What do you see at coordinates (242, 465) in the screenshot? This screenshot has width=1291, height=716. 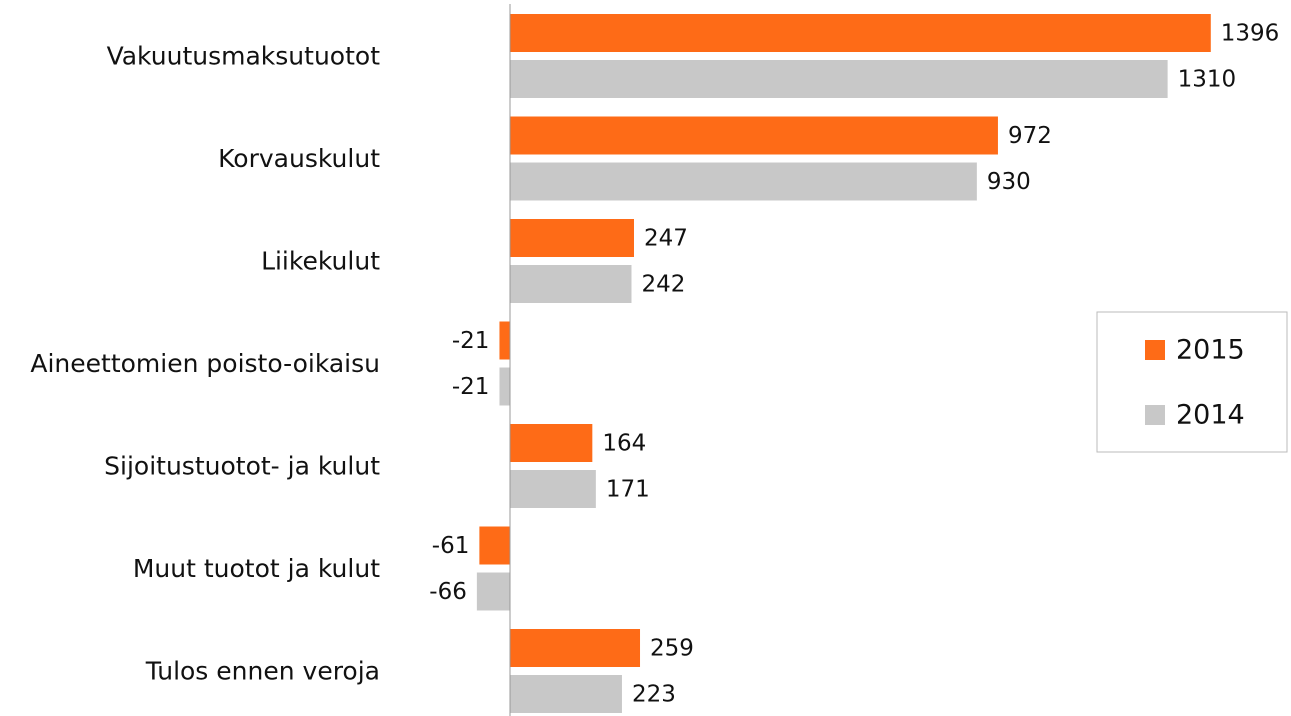 I see `category-label: Sijoitustuotot- ja kulut` at bounding box center [242, 465].